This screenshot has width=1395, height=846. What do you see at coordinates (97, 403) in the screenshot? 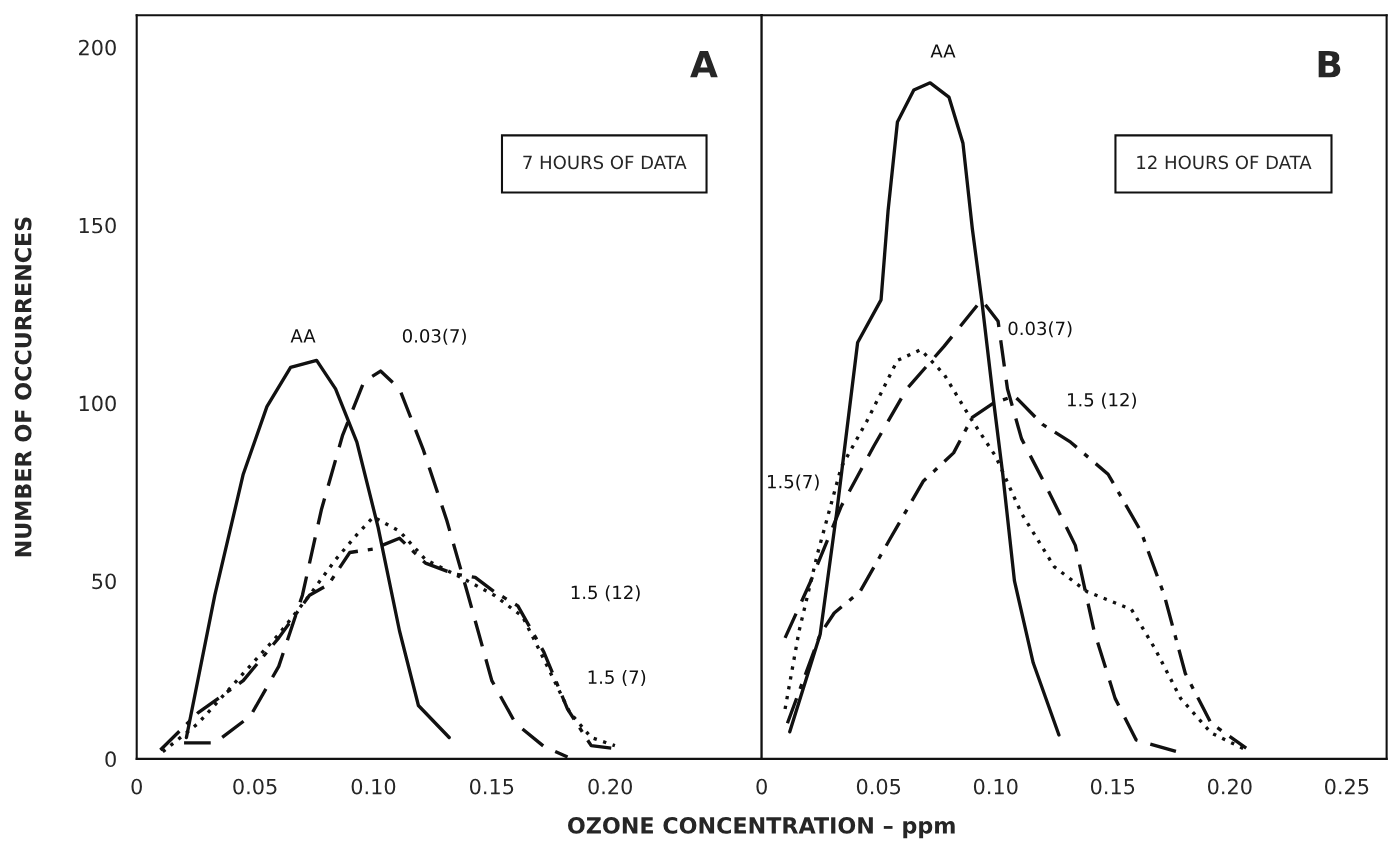
I see `y-tick-label: 100` at bounding box center [97, 403].